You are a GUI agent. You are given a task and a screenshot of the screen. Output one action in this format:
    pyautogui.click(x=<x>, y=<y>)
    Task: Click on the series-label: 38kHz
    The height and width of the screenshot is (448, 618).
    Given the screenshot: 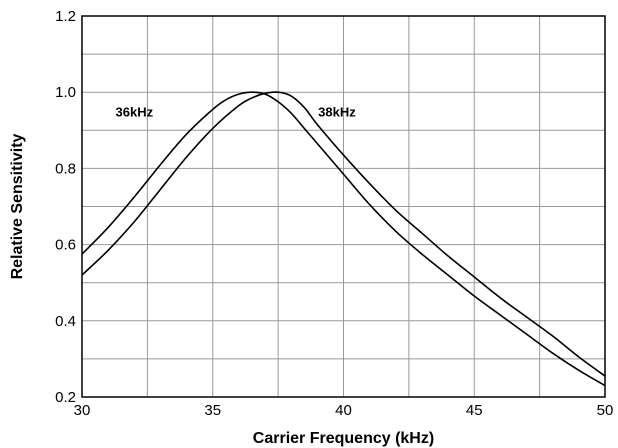 What is the action you would take?
    pyautogui.click(x=337, y=111)
    